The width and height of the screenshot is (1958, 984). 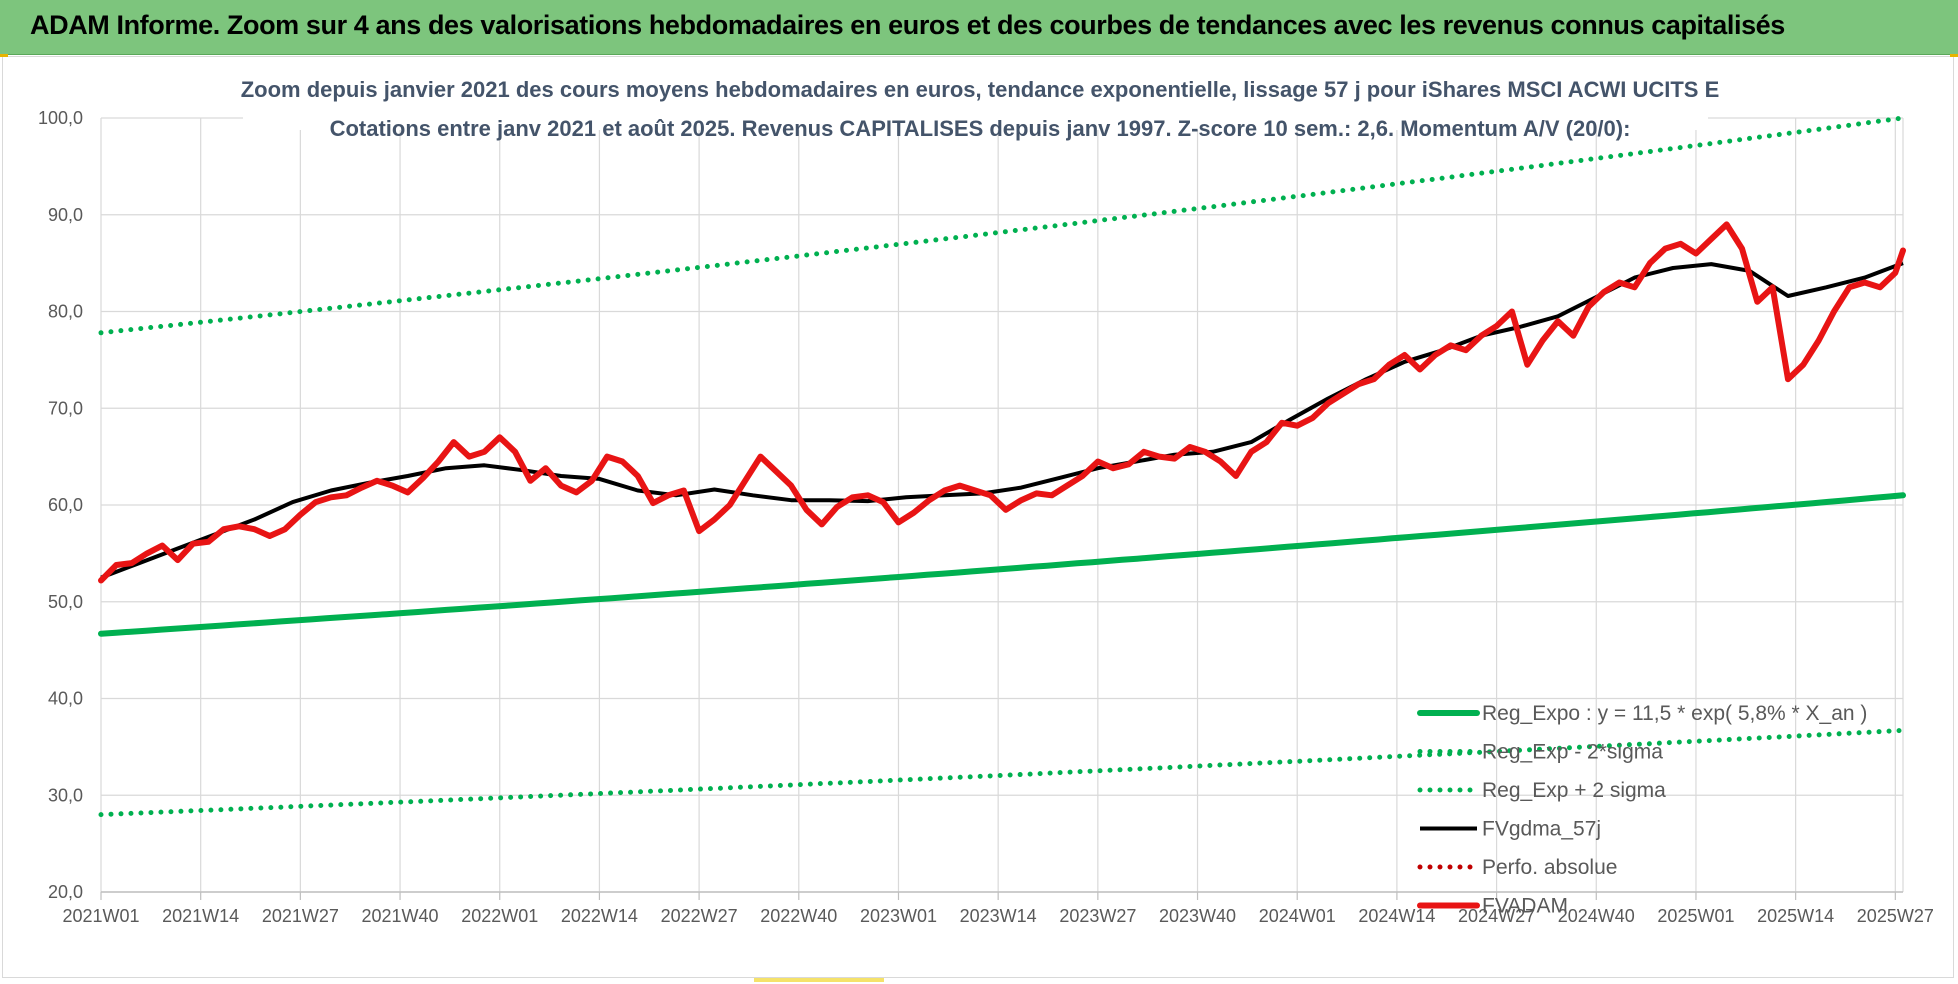 What do you see at coordinates (1795, 916) in the screenshot?
I see `x-tick-label: 2025W14` at bounding box center [1795, 916].